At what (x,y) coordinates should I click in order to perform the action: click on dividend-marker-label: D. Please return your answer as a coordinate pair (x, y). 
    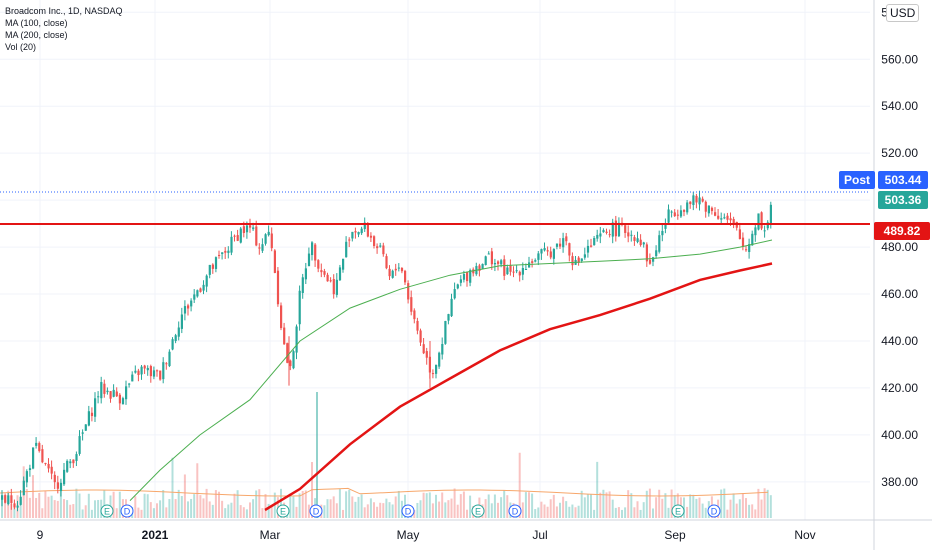
    Looking at the image, I should click on (515, 512).